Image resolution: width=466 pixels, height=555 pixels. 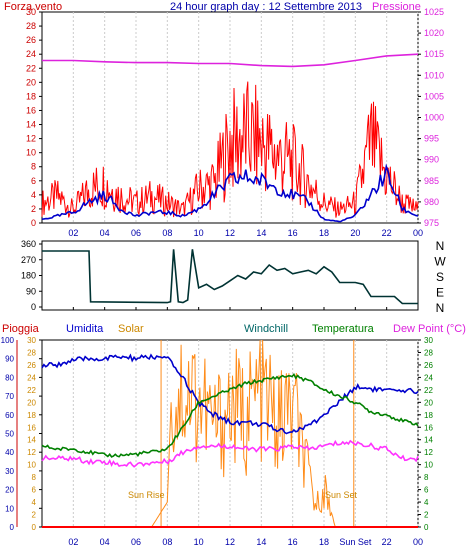 I want to click on temperature-tick-label: 26, so click(x=428, y=365).